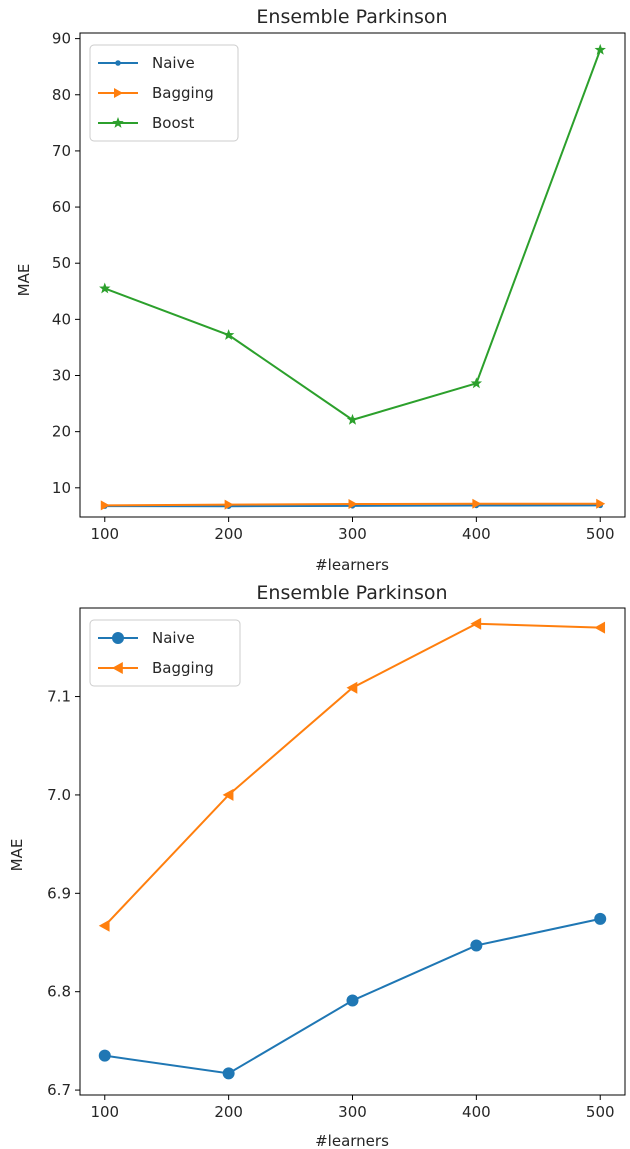  Describe the element at coordinates (118, 63) in the screenshot. I see `chart-1-legend-naive-marker` at that location.